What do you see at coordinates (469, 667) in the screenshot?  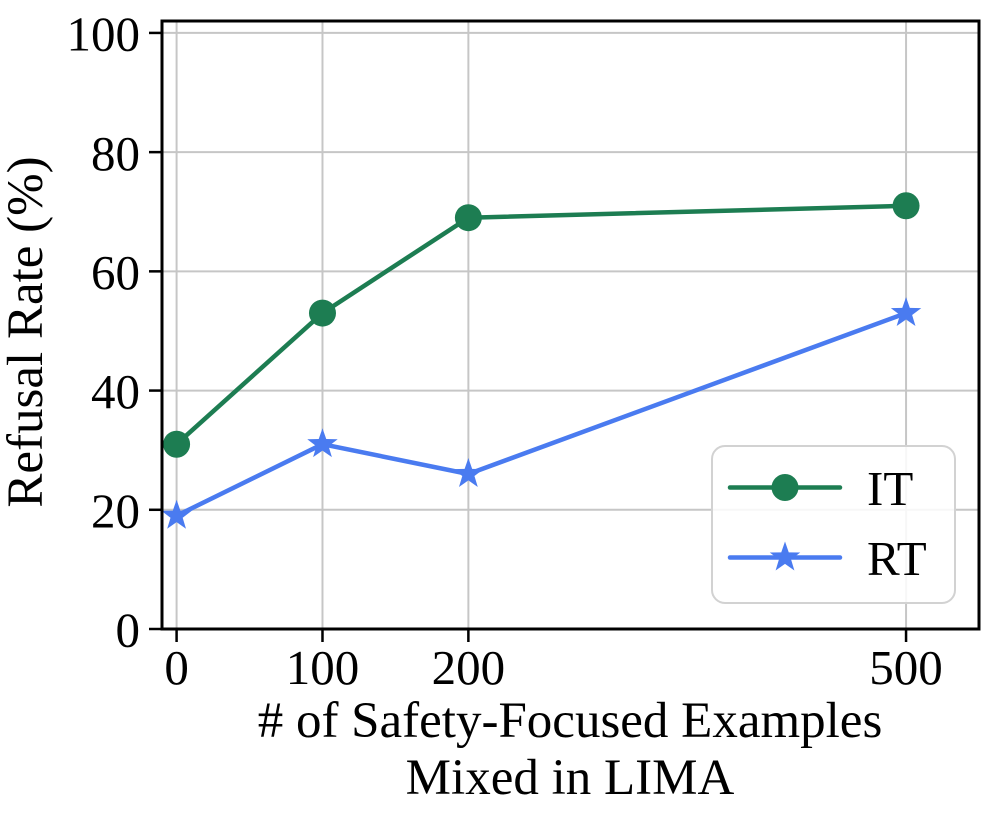 I see `x-tick-label: 200` at bounding box center [469, 667].